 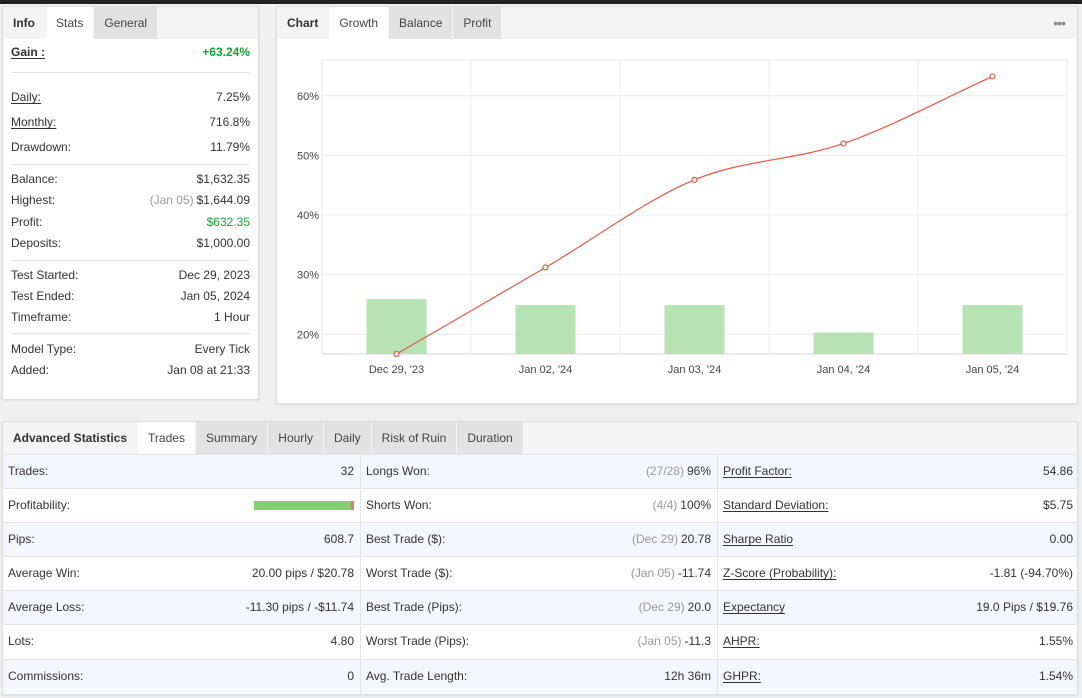 I want to click on divider, so click(x=130, y=333).